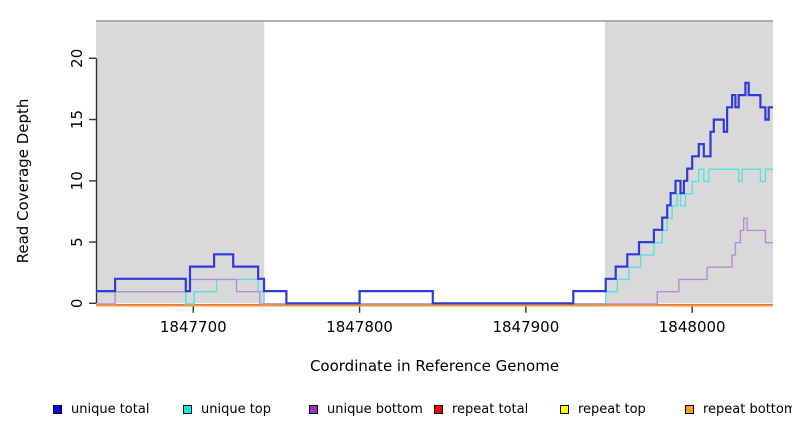 Image resolution: width=792 pixels, height=432 pixels. What do you see at coordinates (77, 304) in the screenshot?
I see `y-tick-label: 0` at bounding box center [77, 304].